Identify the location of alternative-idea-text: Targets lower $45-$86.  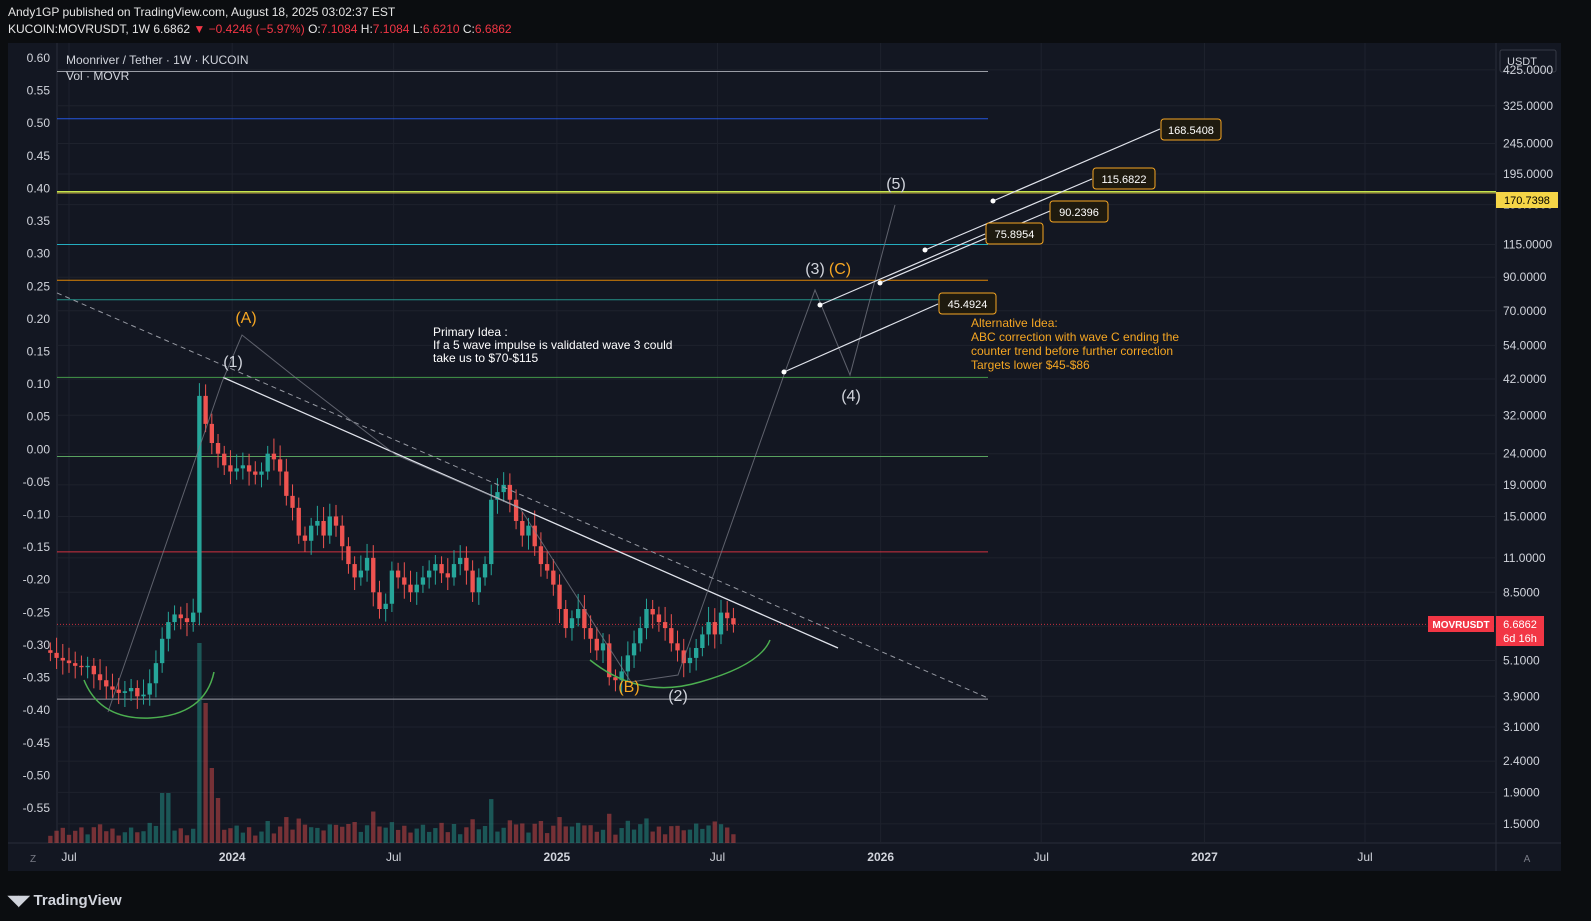
(1030, 365).